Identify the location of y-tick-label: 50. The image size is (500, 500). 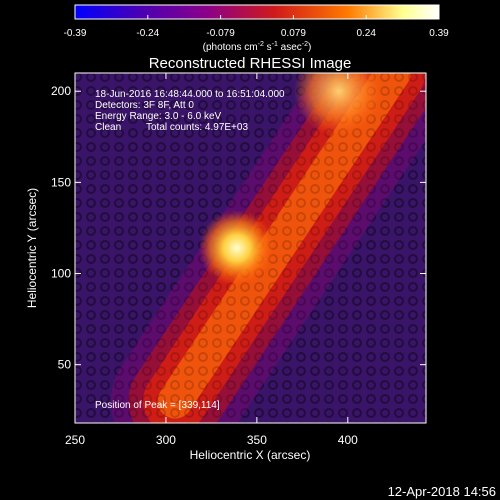
(65, 365).